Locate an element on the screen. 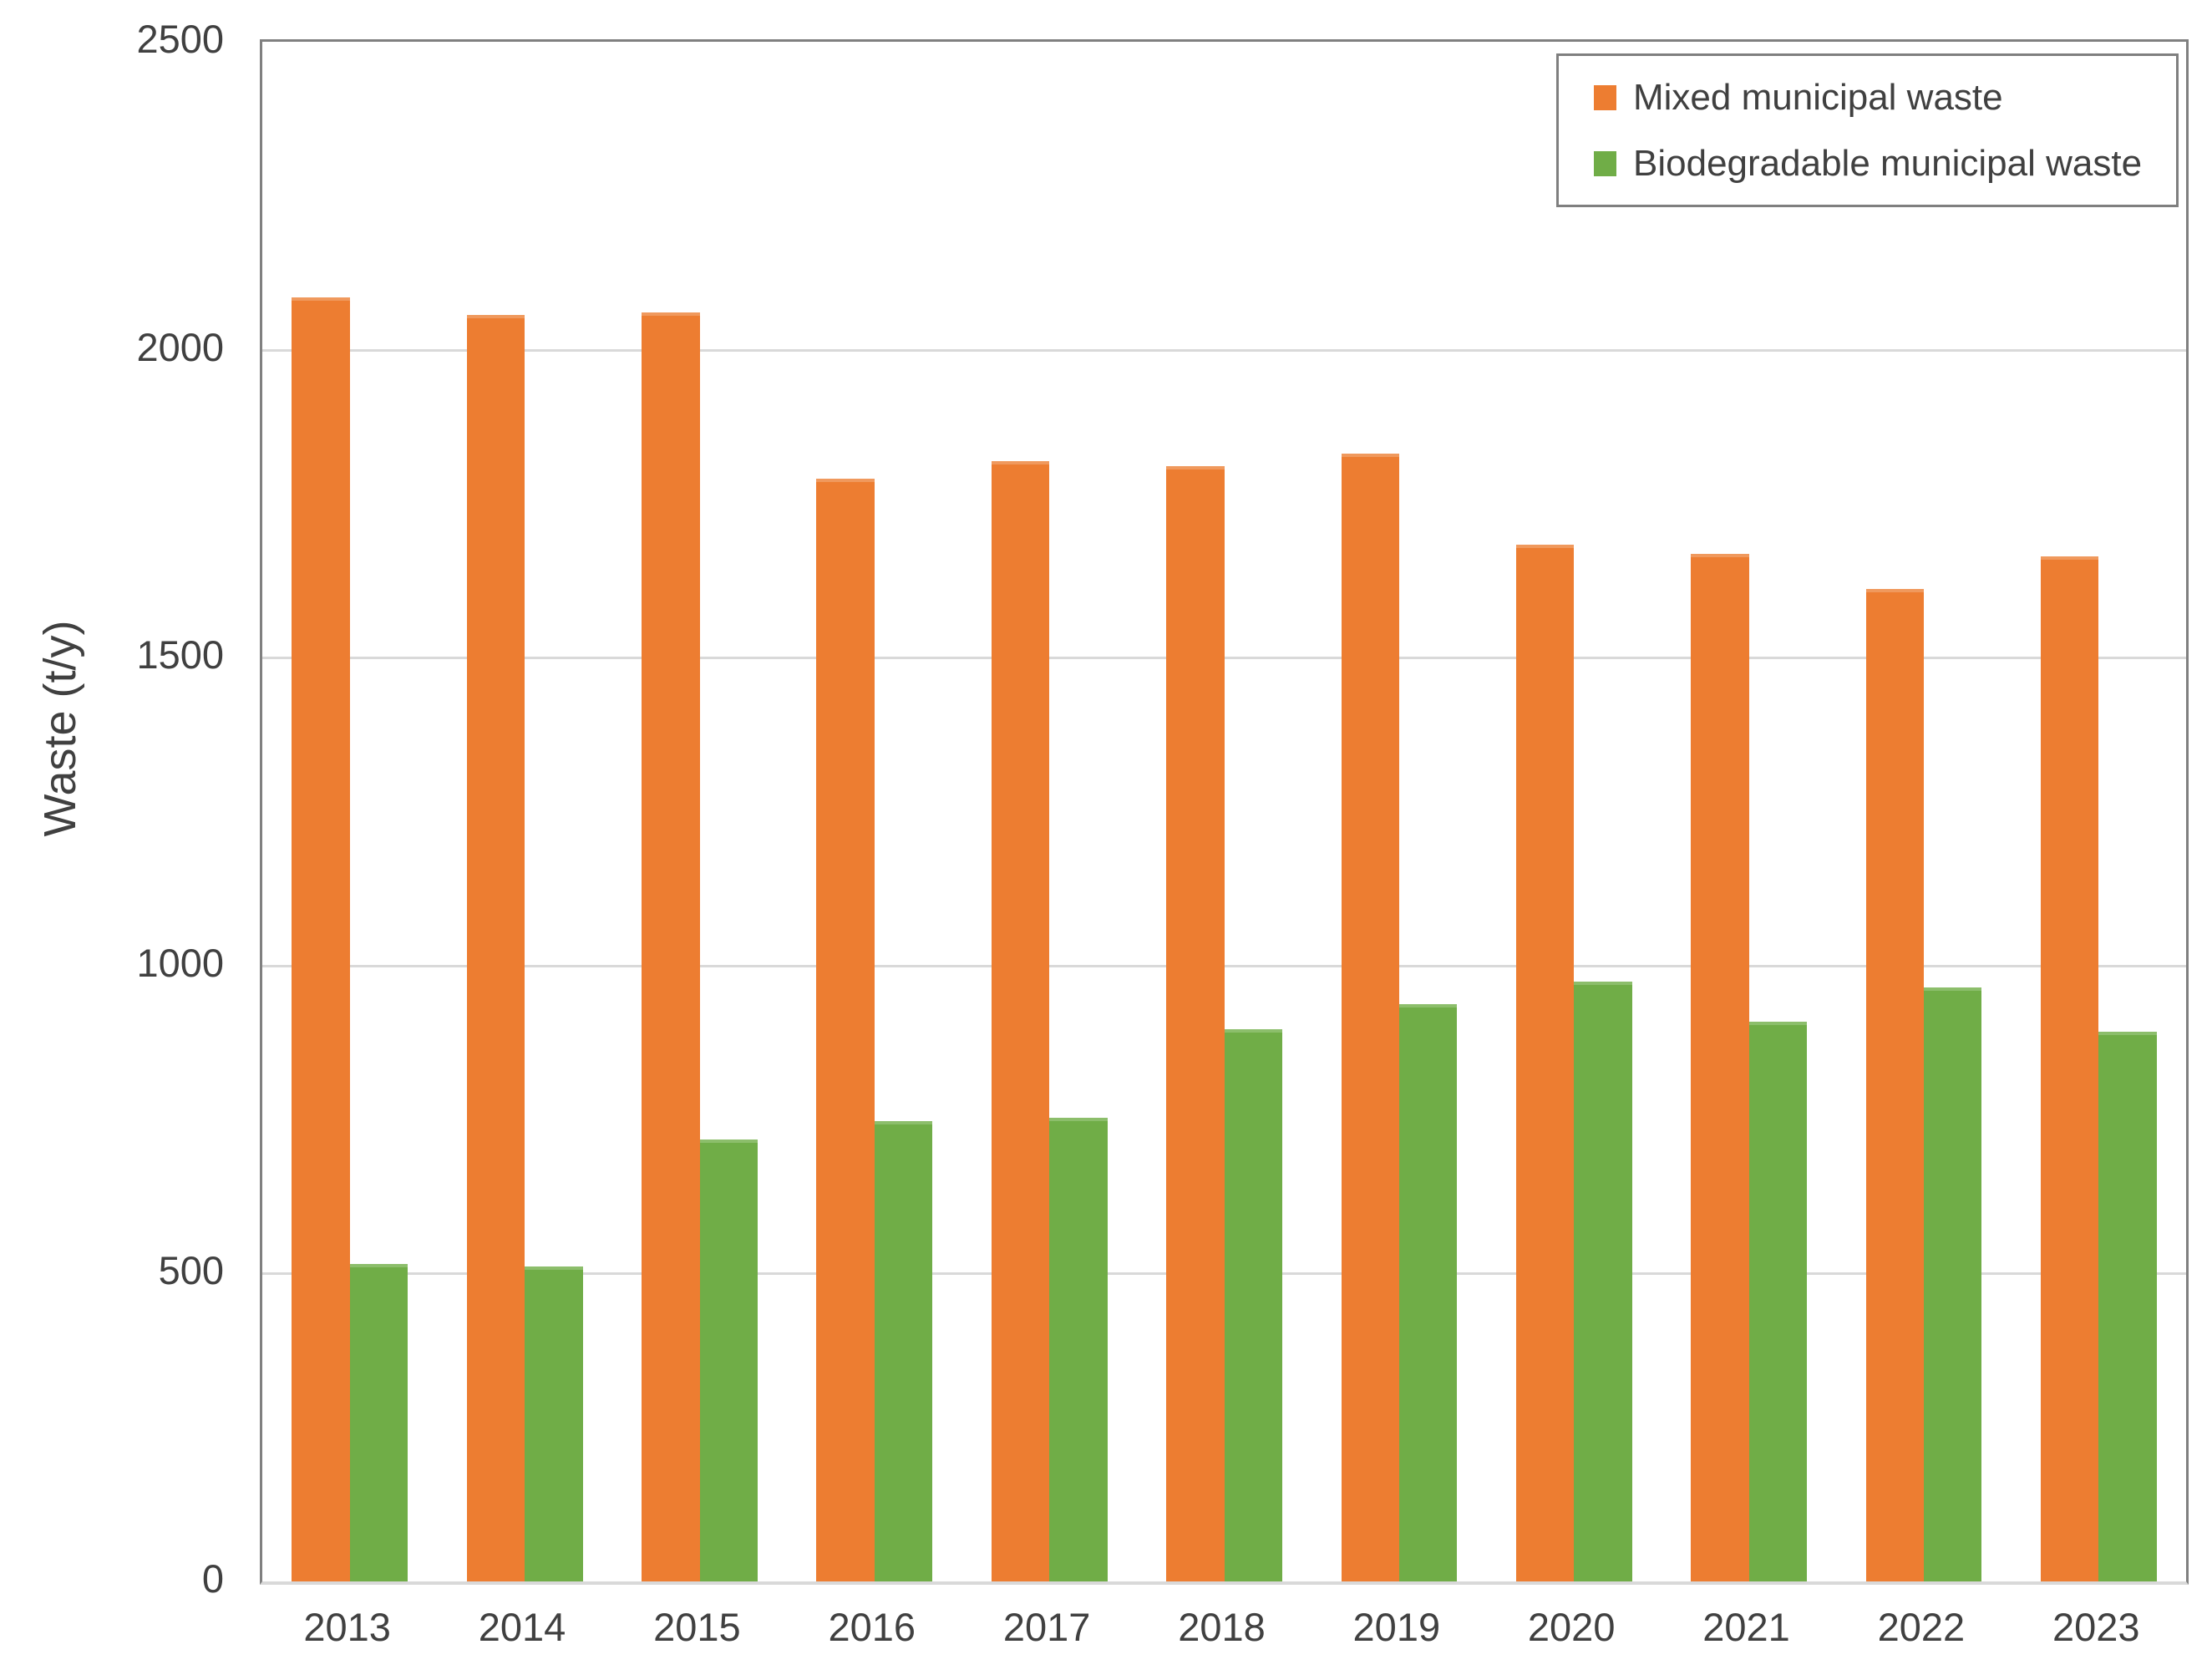  bar-2018-biodegradable is located at coordinates (1253, 1305).